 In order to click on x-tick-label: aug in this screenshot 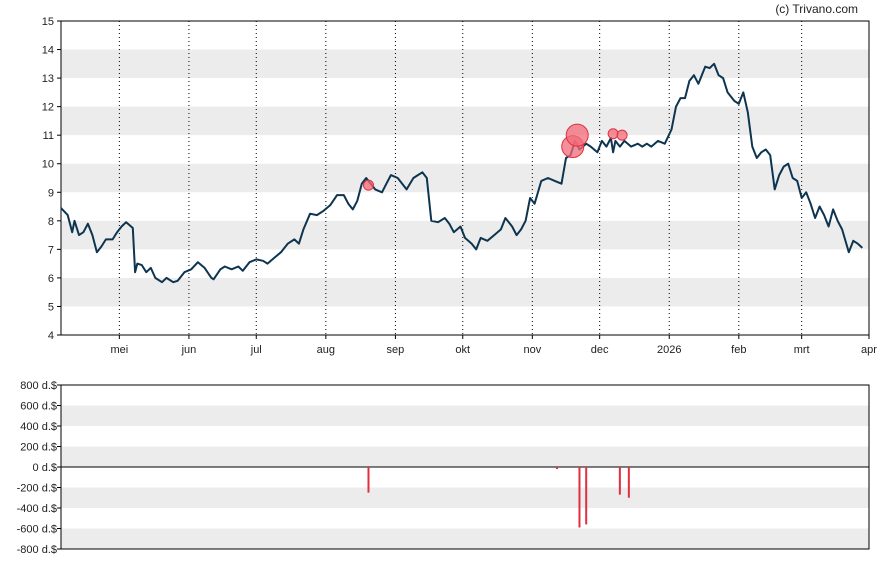, I will do `click(326, 350)`.